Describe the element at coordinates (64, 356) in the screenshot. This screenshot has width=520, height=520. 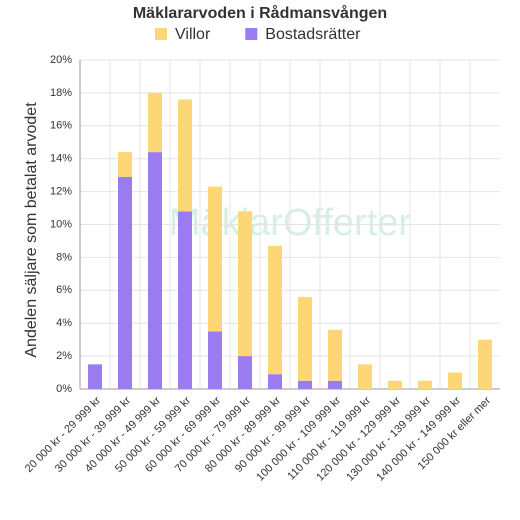
I see `y-tick-label: 2%` at that location.